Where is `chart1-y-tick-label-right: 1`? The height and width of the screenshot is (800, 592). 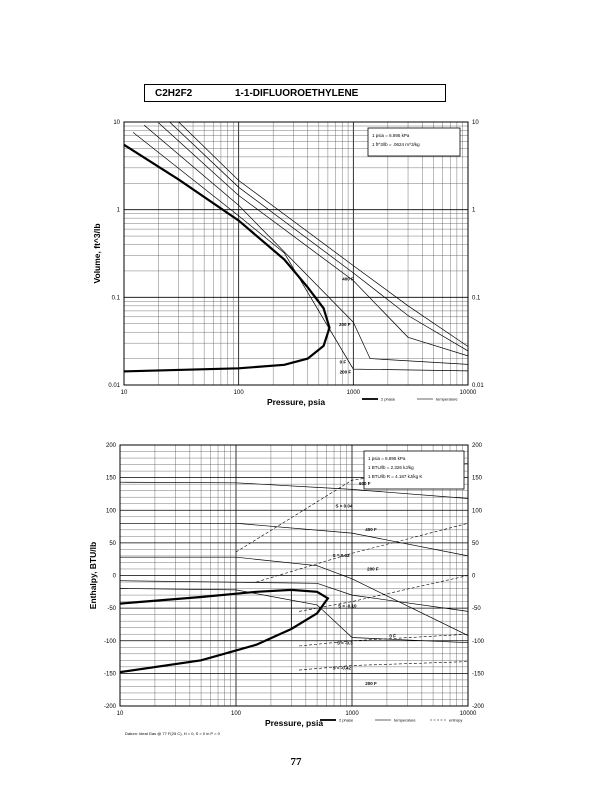
chart1-y-tick-label-right: 1 is located at coordinates (474, 211).